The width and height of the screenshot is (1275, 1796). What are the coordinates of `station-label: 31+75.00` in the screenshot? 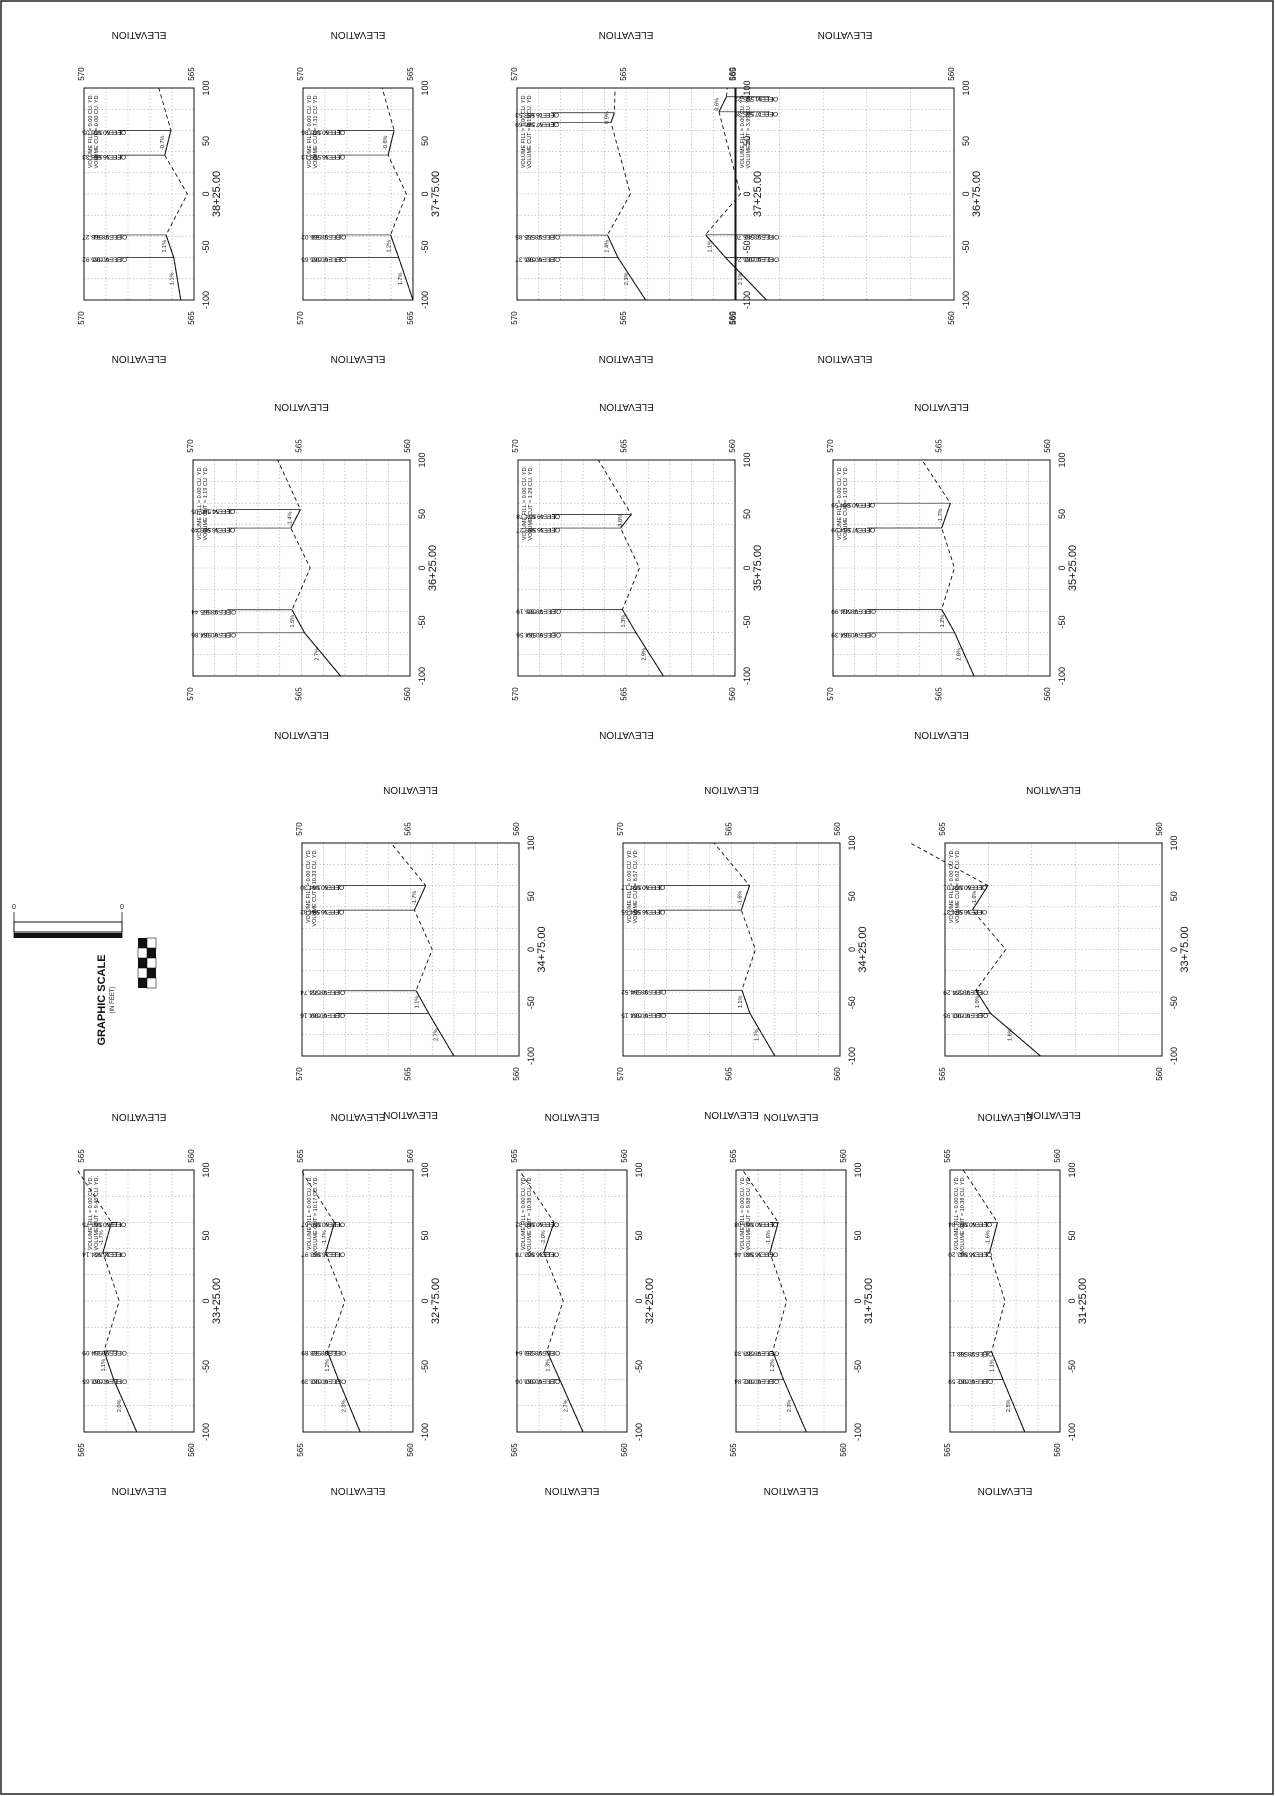 It's located at (869, 1301).